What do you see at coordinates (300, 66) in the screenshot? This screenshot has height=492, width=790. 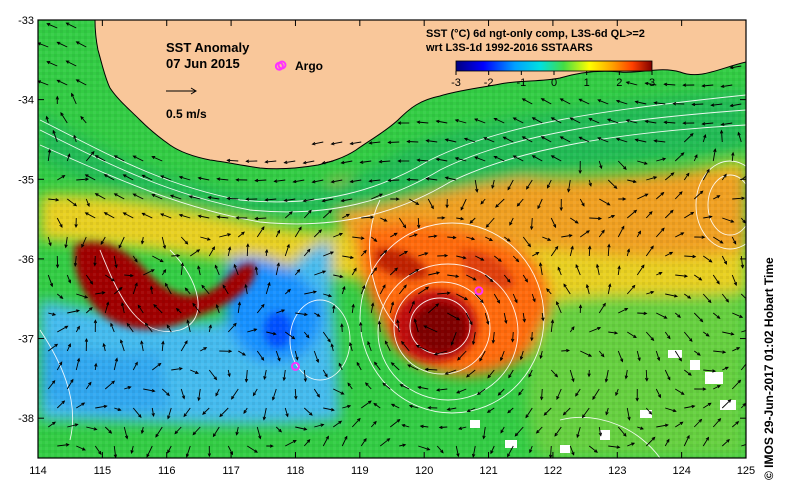 I see `argo-legend: Argo` at bounding box center [300, 66].